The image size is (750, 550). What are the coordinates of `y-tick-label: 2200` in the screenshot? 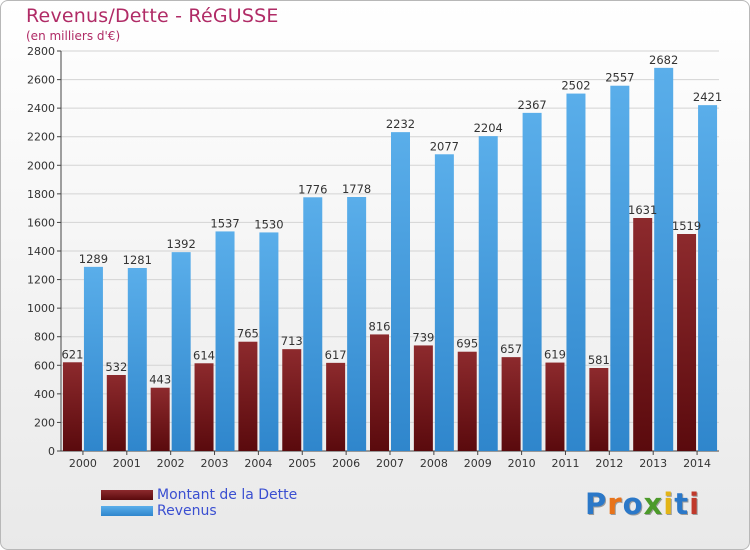 It's located at (41, 137).